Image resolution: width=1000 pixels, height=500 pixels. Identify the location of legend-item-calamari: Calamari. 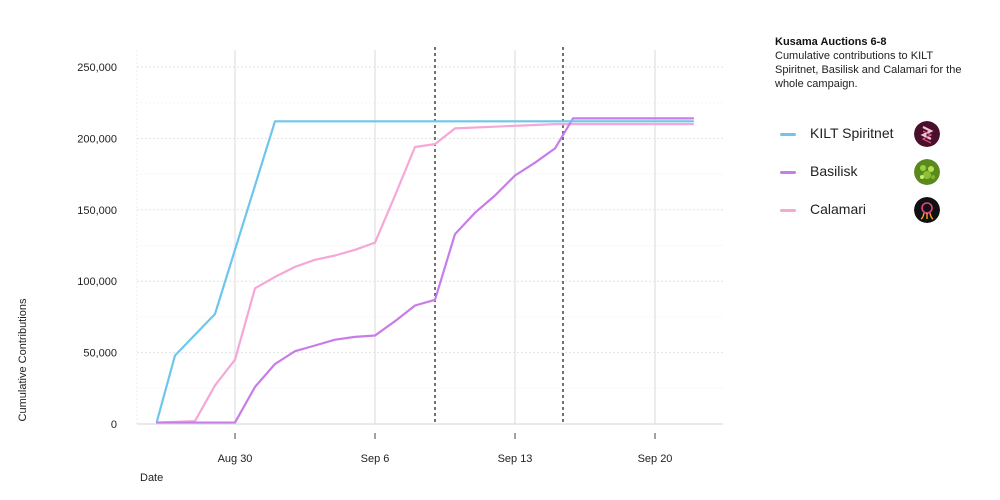
(870, 211).